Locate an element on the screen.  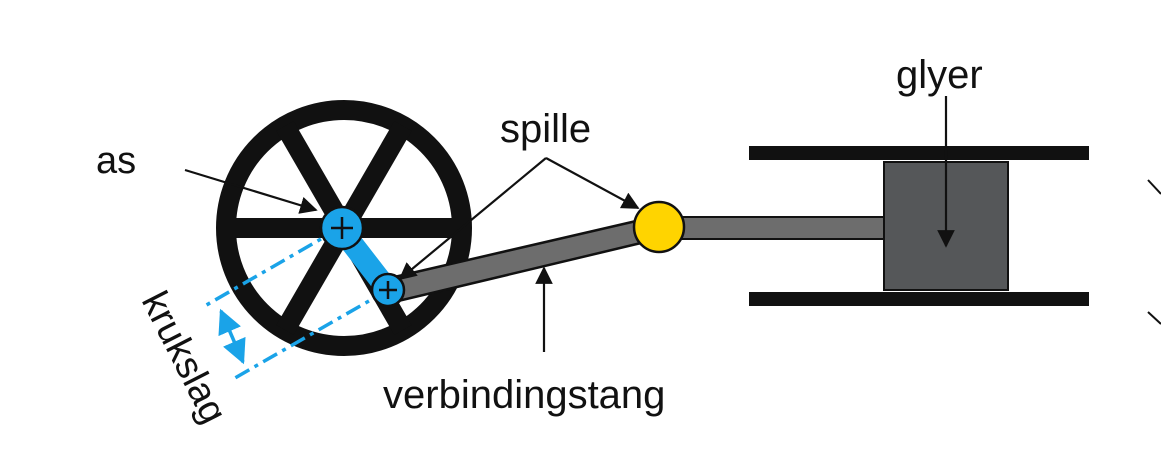
shaft-hub is located at coordinates (342, 228).